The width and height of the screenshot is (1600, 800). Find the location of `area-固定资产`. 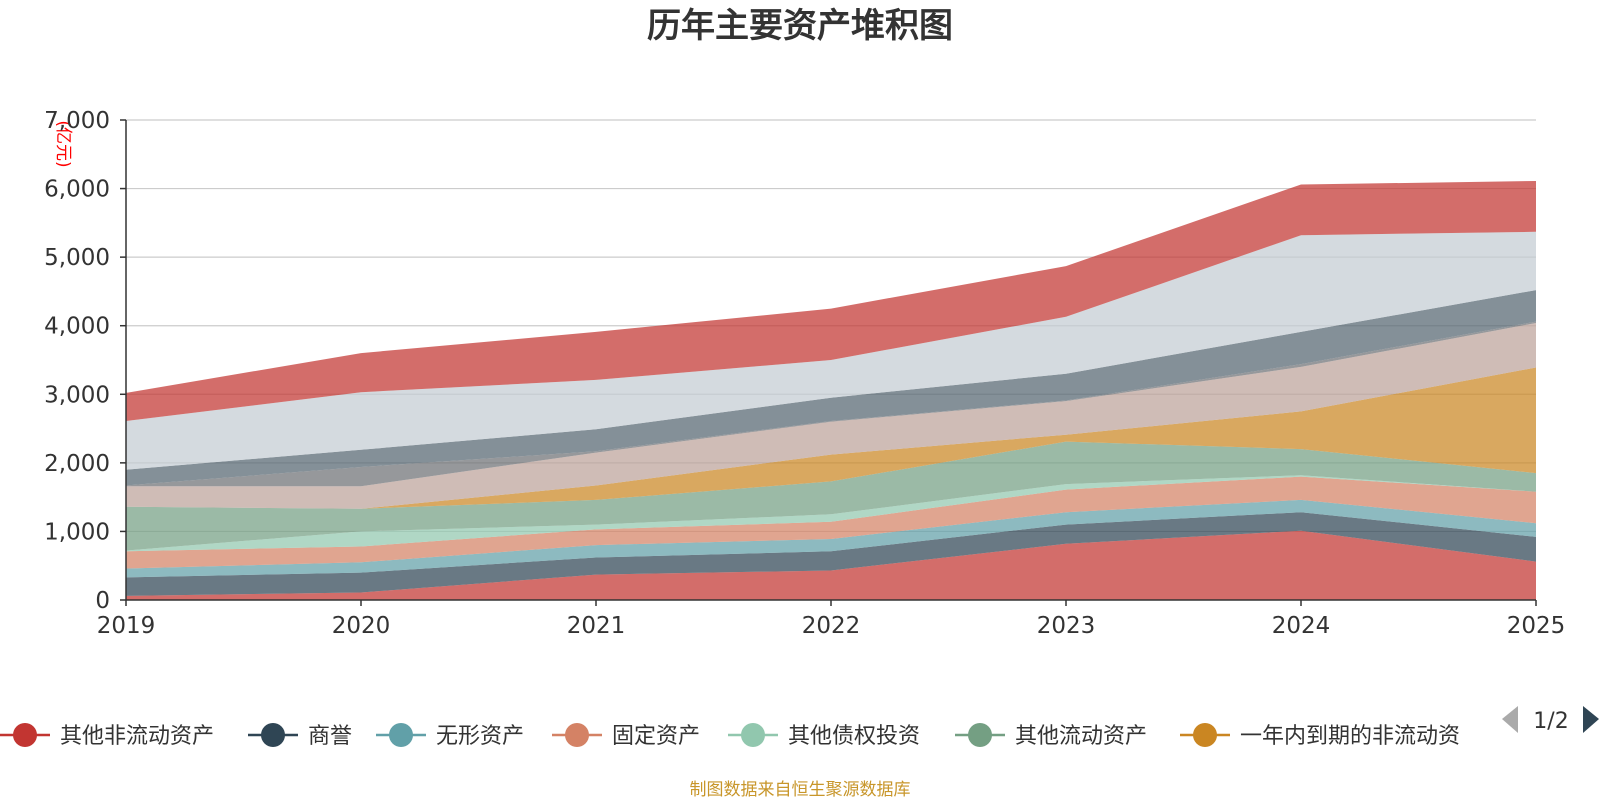

area-固定资产 is located at coordinates (831, 522).